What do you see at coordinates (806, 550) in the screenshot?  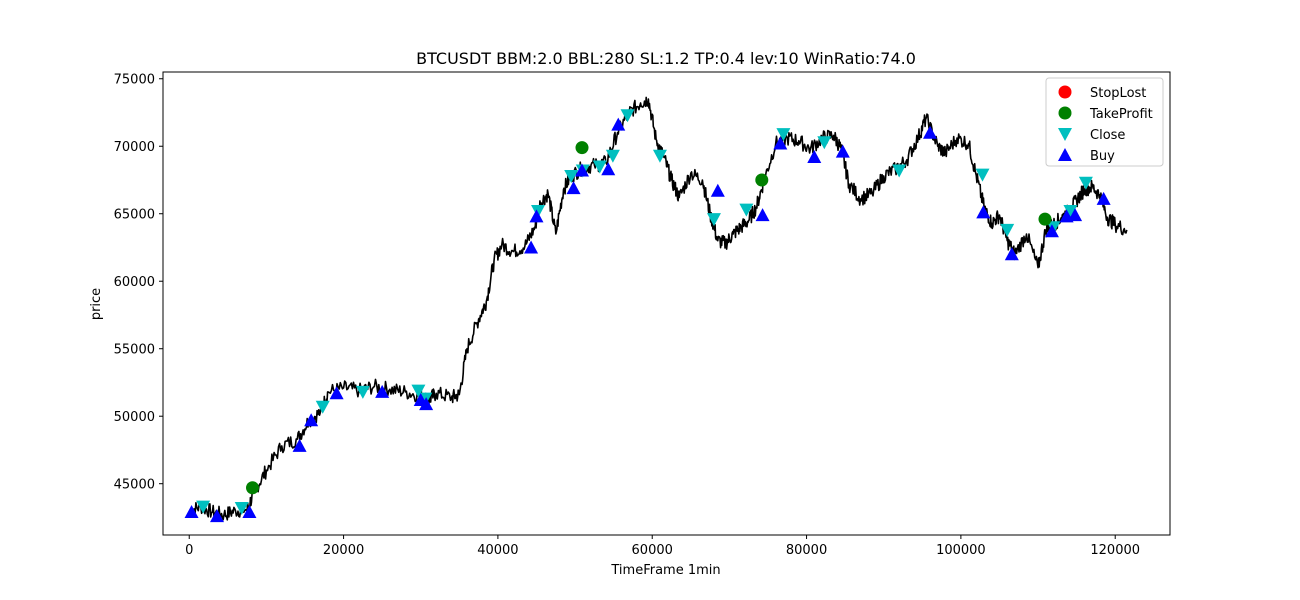 I see `x-tick-label: 80000` at bounding box center [806, 550].